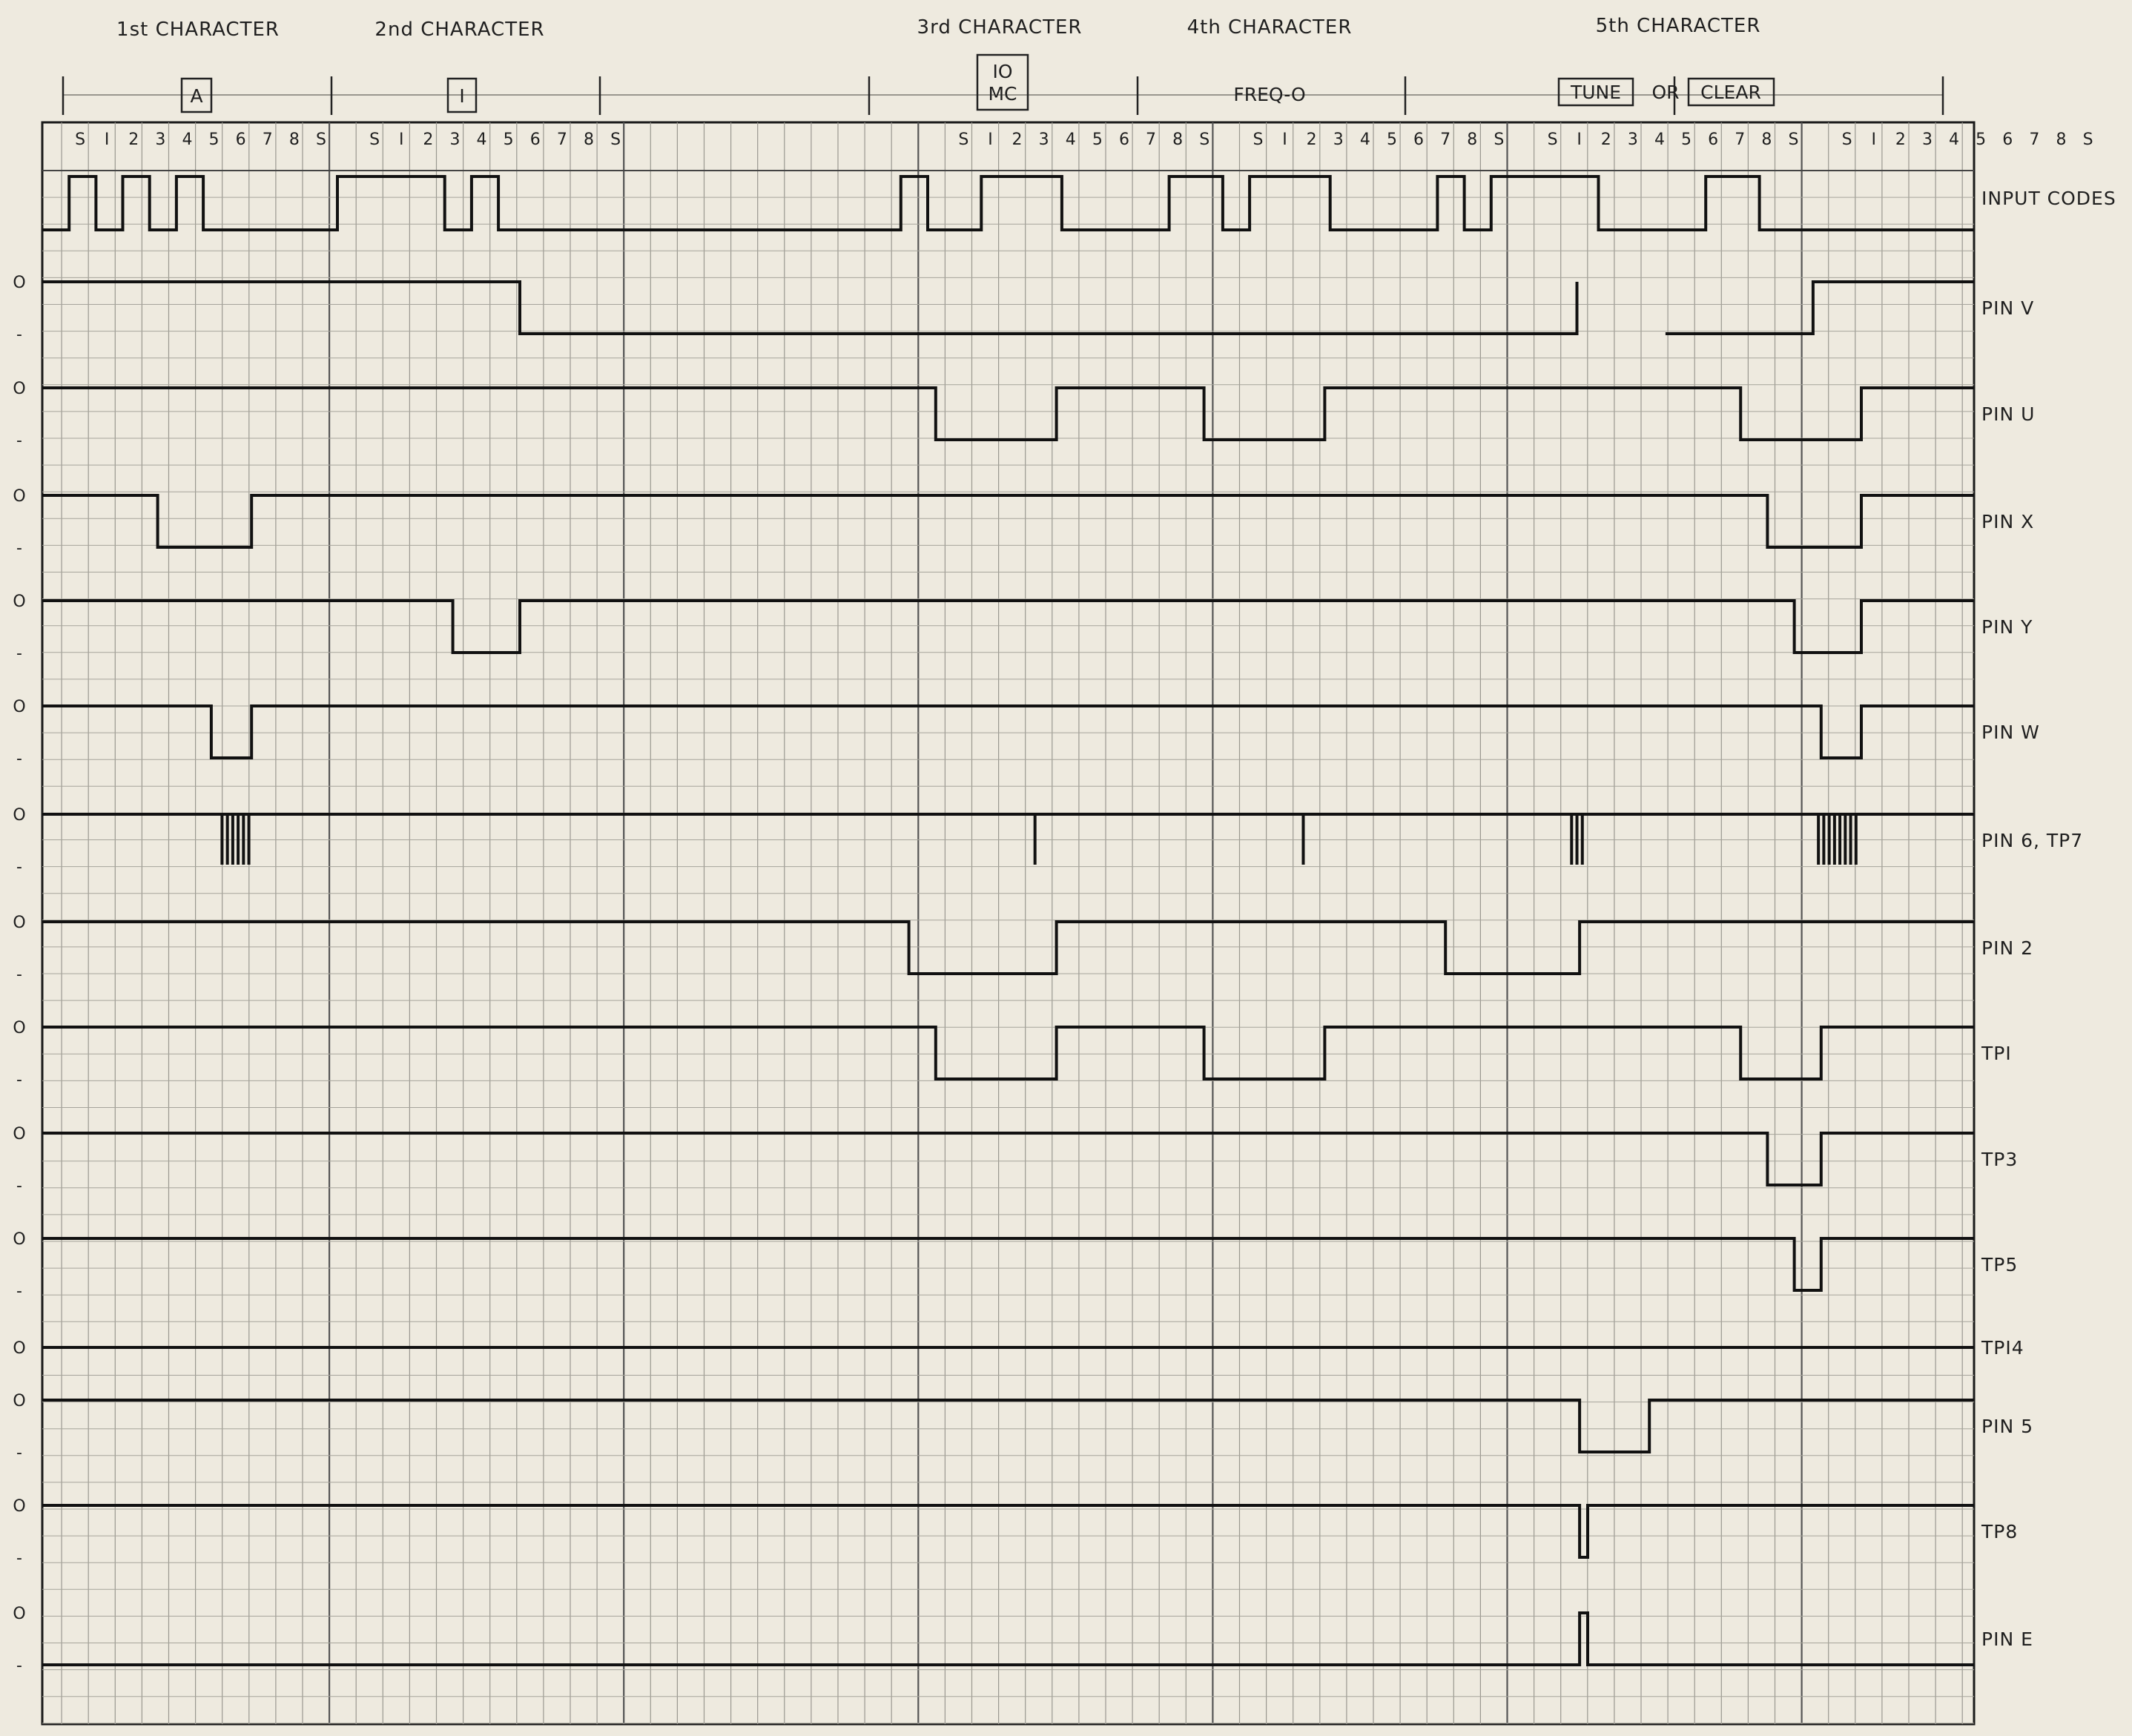 The image size is (2132, 1736). I want to click on char-a-text: A, so click(196, 96).